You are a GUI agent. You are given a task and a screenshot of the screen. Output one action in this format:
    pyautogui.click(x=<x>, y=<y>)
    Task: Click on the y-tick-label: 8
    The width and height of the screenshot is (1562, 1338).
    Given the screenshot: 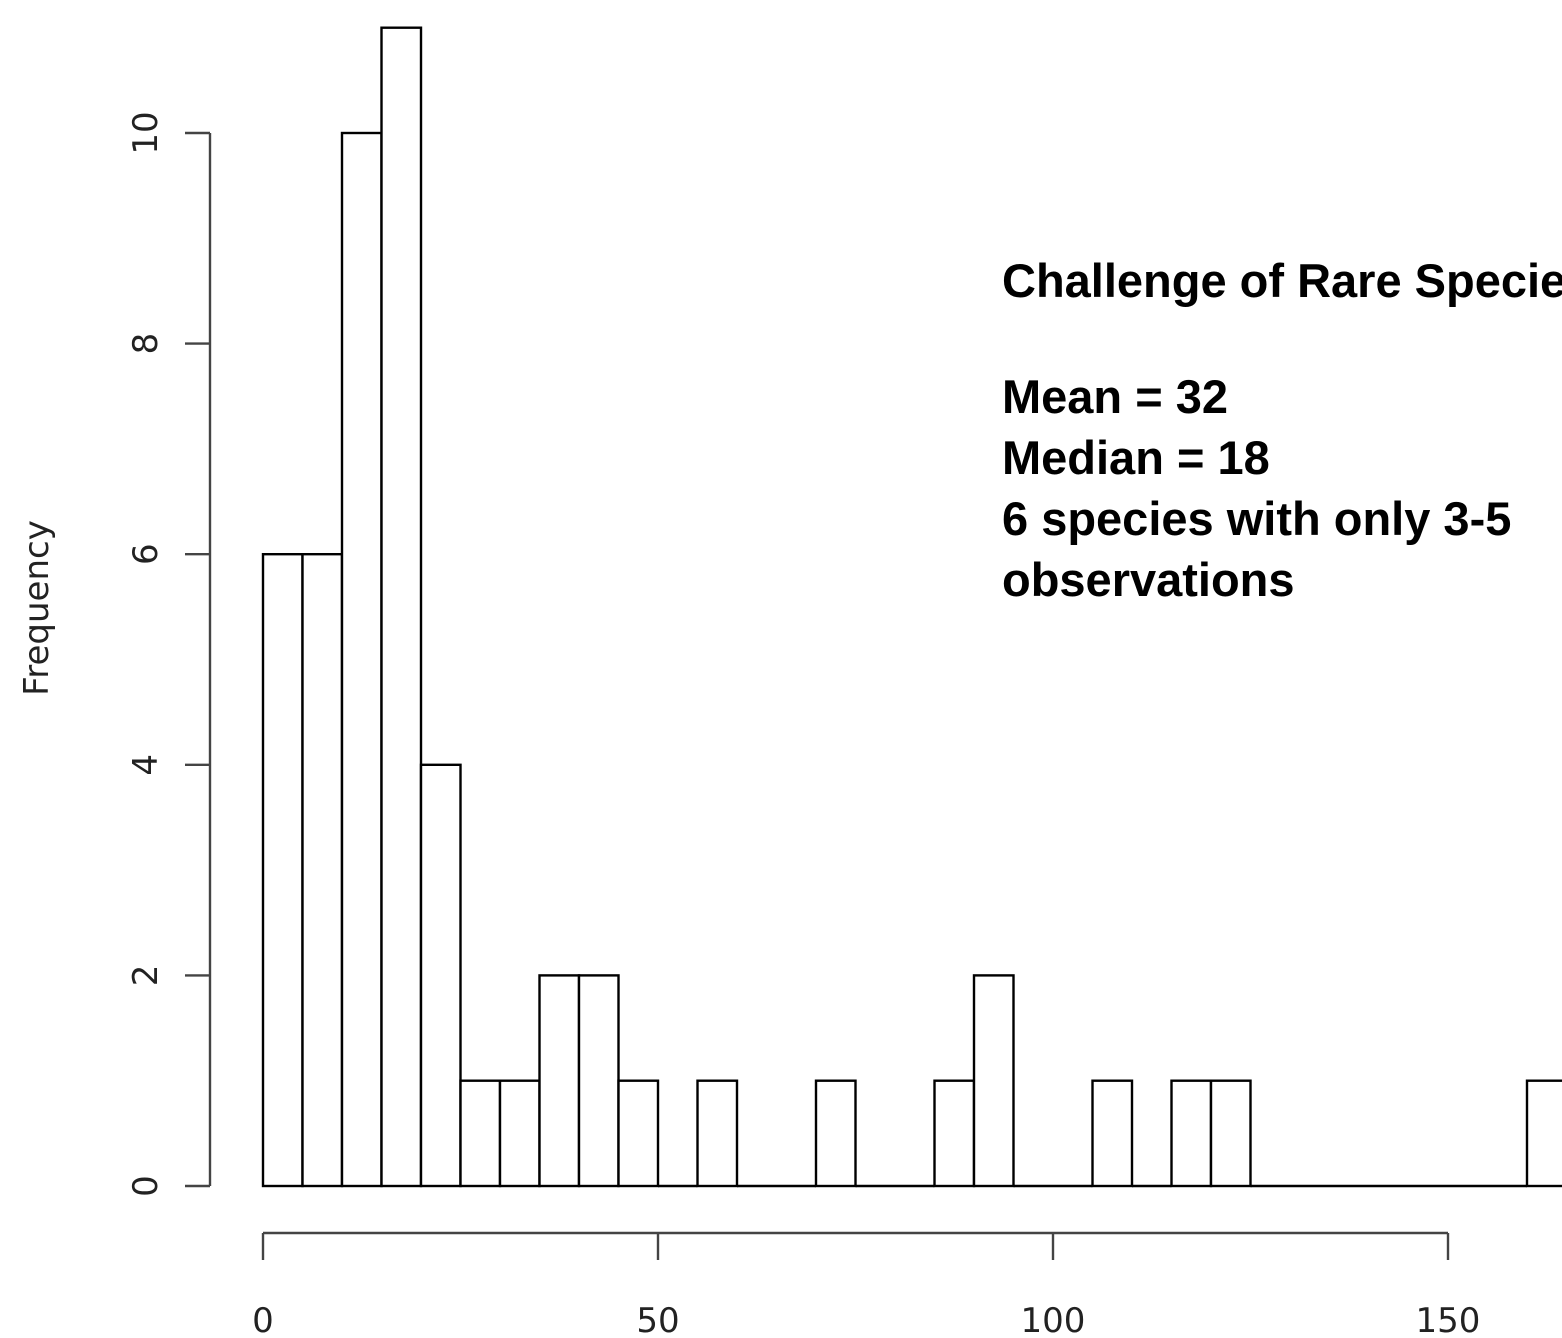 What is the action you would take?
    pyautogui.click(x=146, y=344)
    